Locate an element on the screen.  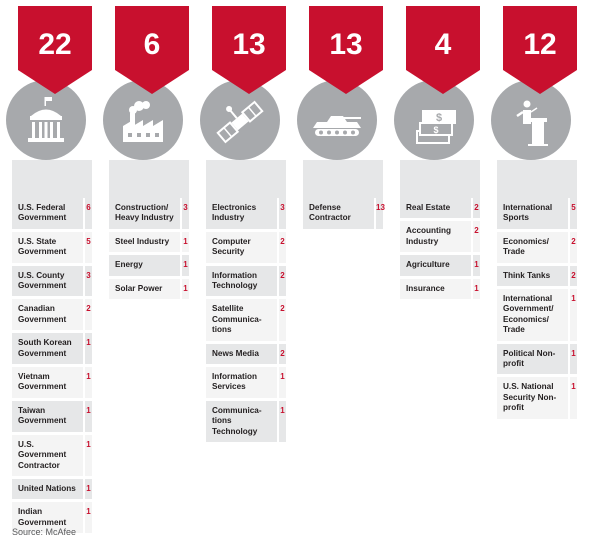
item-label: Satellite Communica-tions is located at coordinates (237, 319).